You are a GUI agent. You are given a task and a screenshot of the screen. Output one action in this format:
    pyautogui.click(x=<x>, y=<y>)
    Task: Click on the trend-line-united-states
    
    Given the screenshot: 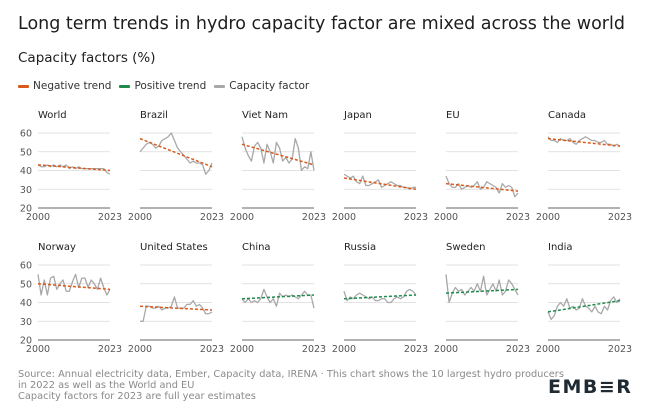 What is the action you would take?
    pyautogui.click(x=176, y=308)
    